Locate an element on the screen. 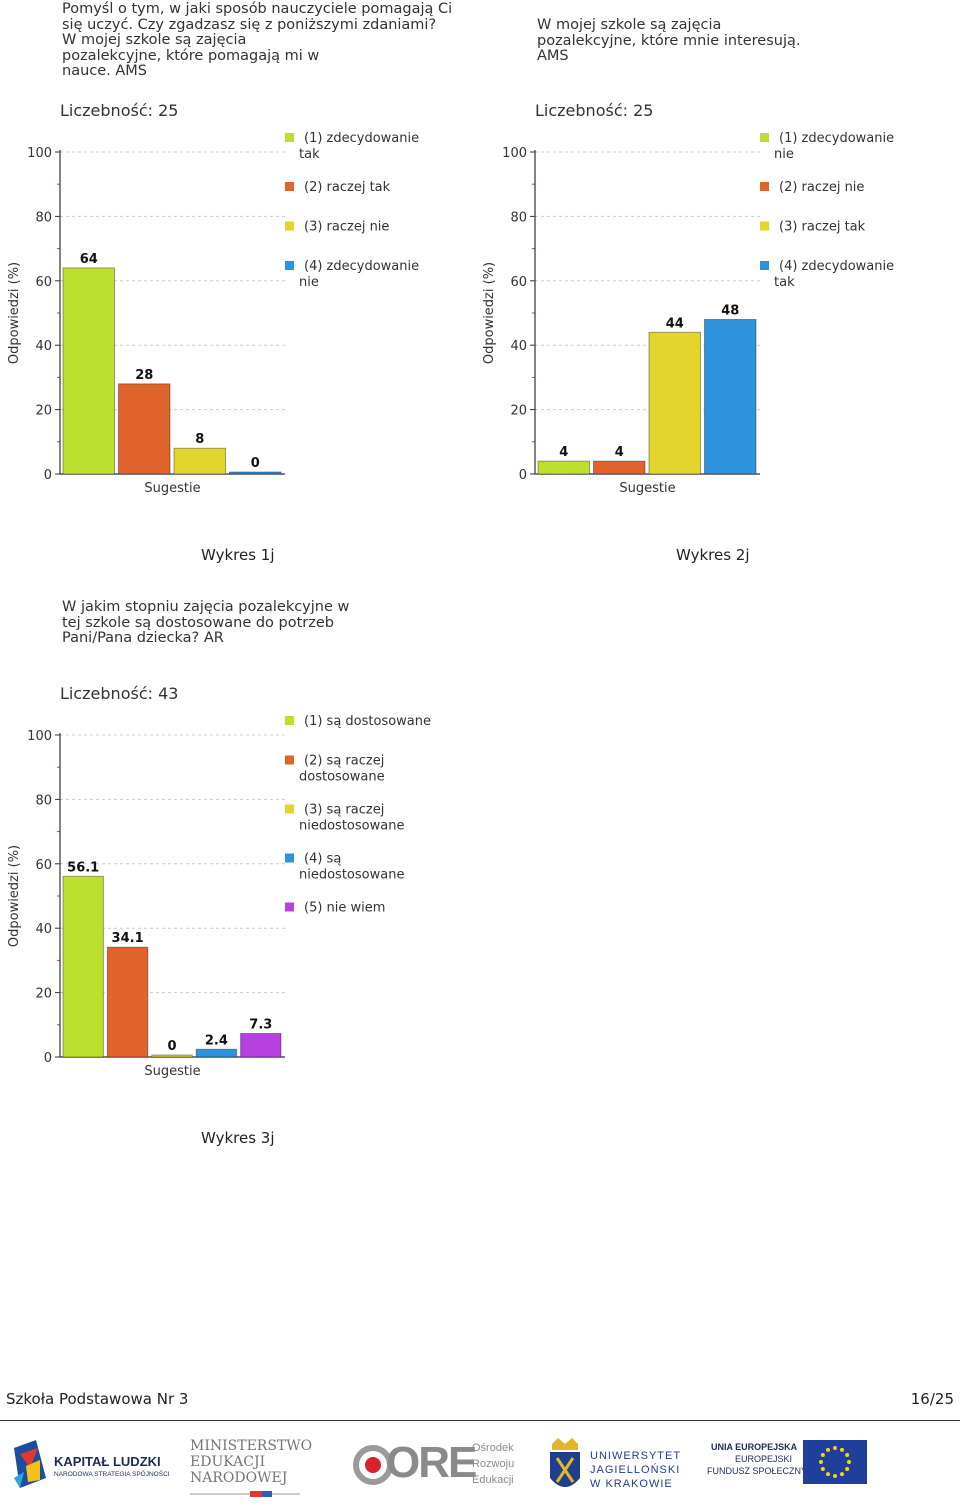 The image size is (960, 1510). ore-line-2: Rozwoju is located at coordinates (493, 1464).